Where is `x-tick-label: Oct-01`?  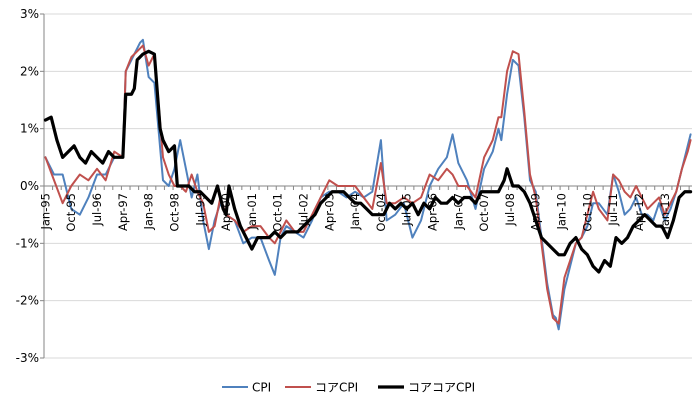 x-tick-label: Oct-01 is located at coordinates (278, 212).